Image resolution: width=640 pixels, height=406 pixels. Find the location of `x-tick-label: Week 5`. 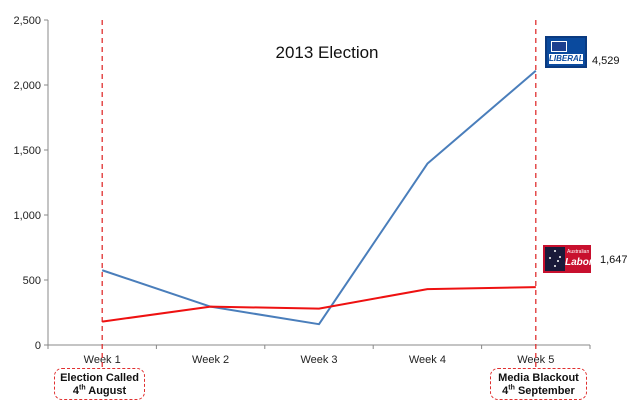

x-tick-label: Week 5 is located at coordinates (535, 360).